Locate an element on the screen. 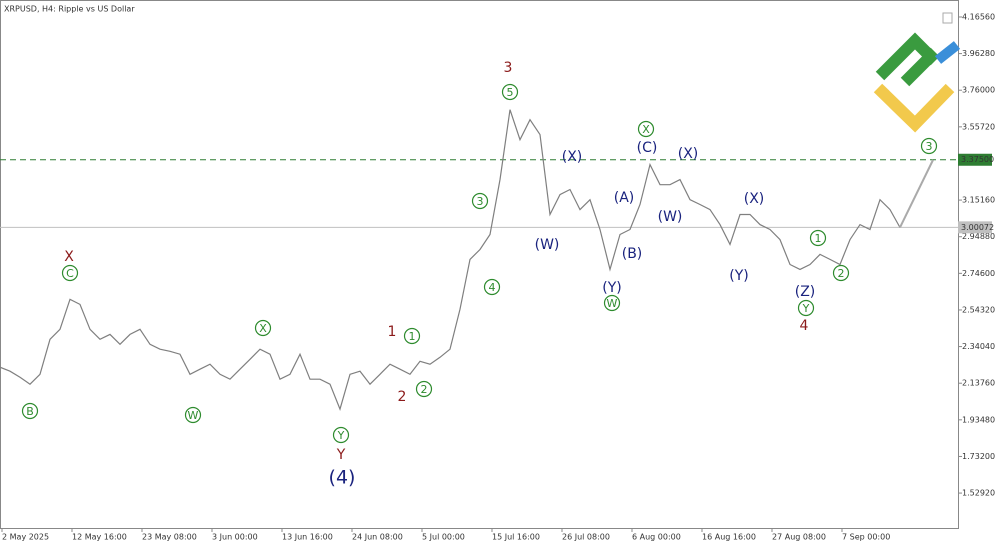 The height and width of the screenshot is (545, 1000). wave-label: 5 is located at coordinates (510, 92).